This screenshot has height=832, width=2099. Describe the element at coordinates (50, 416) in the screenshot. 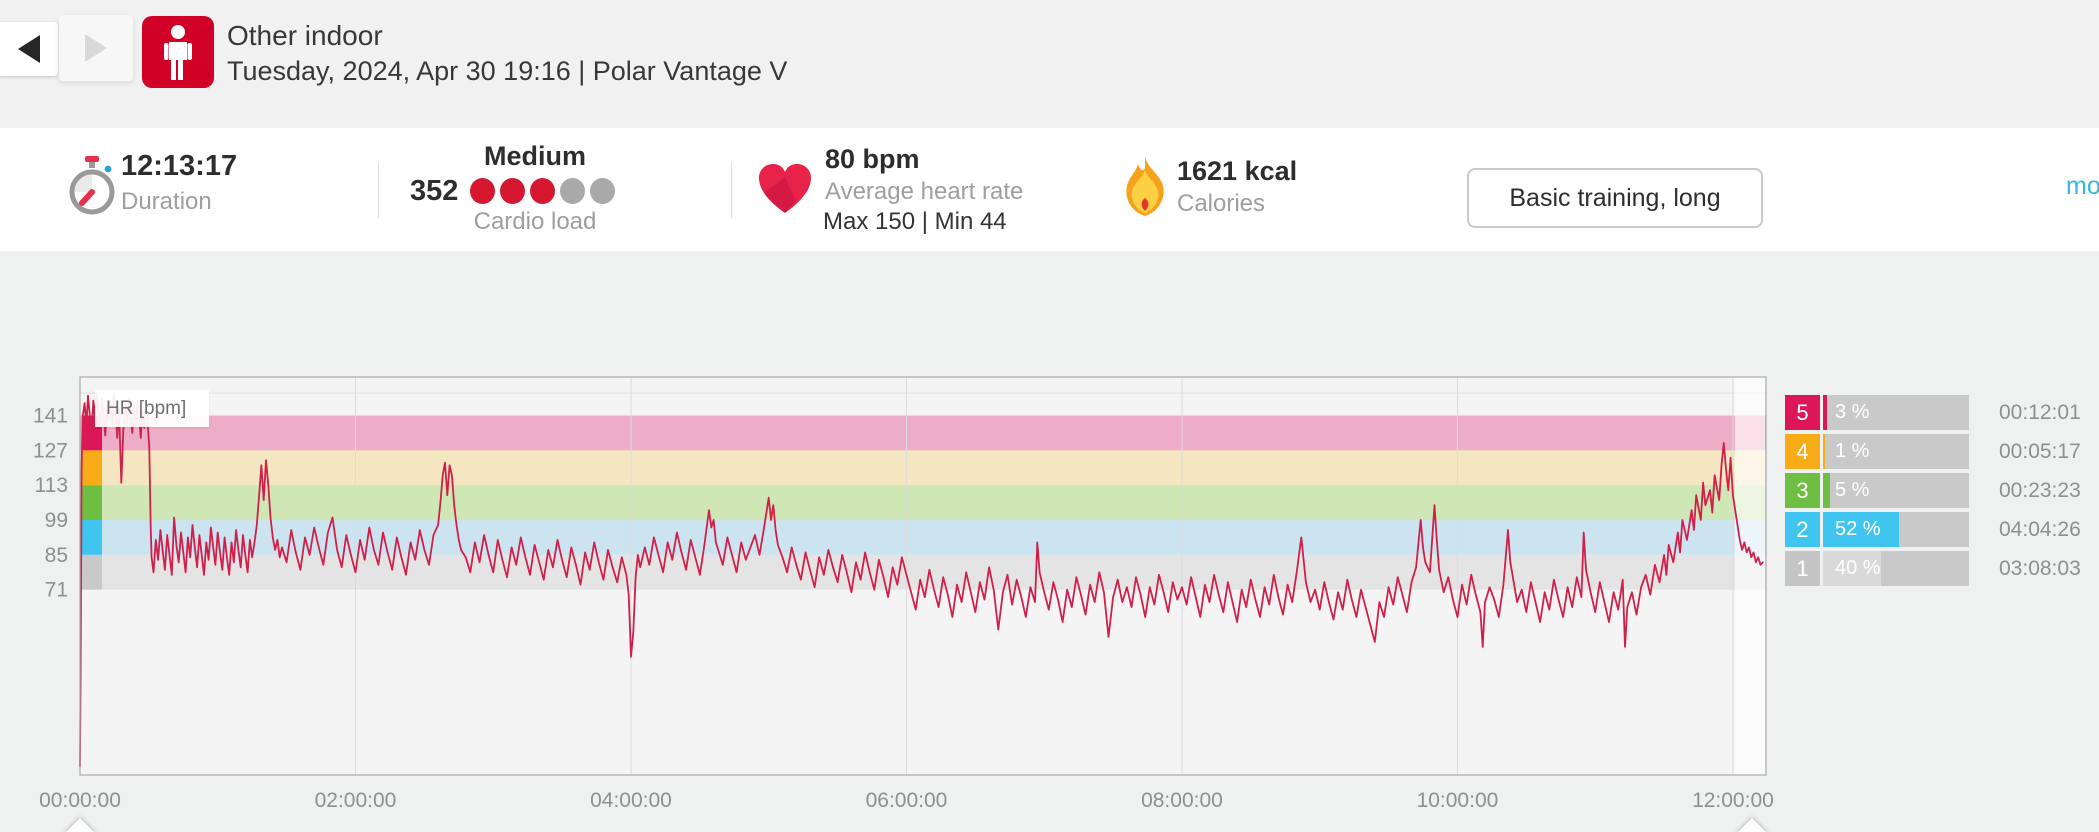

I see `y-axis-tick-label: 141` at that location.